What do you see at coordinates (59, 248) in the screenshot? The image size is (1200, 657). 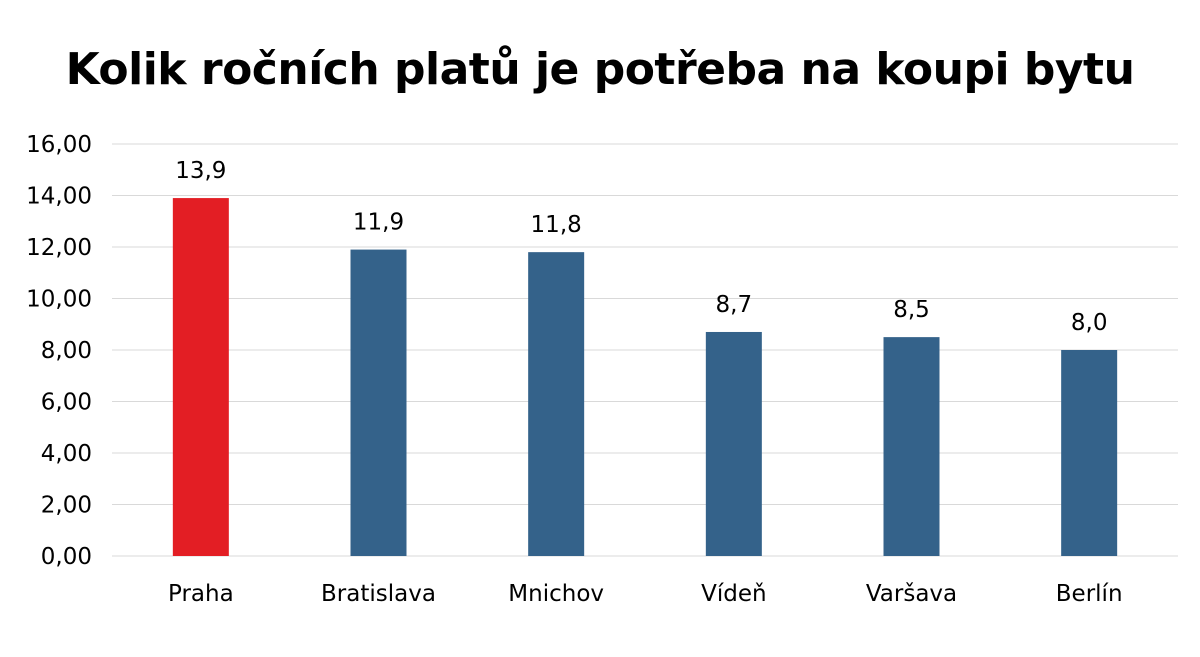 I see `y-tick-label: 12,00` at bounding box center [59, 248].